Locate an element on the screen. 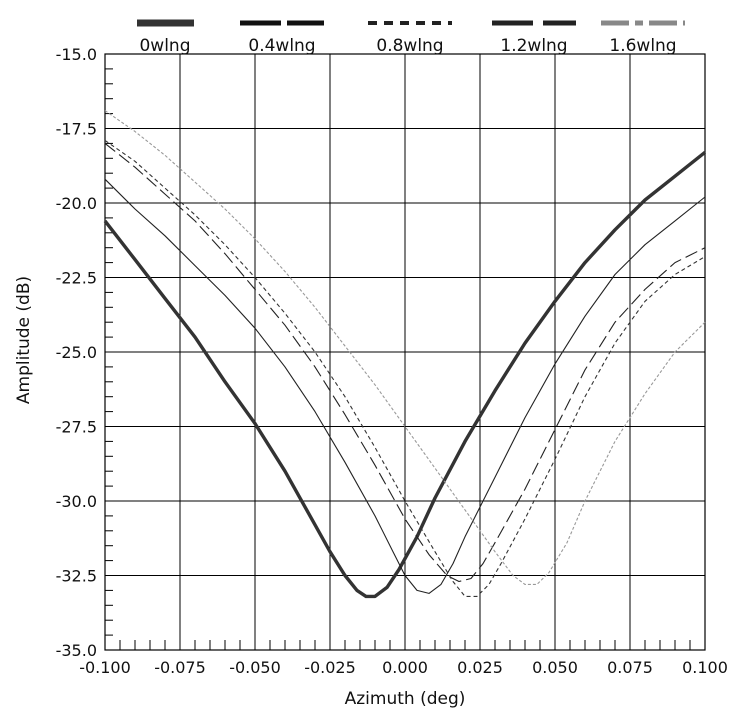 Image resolution: width=732 pixels, height=714 pixels. x-tick-label: -0.075 is located at coordinates (180, 667).